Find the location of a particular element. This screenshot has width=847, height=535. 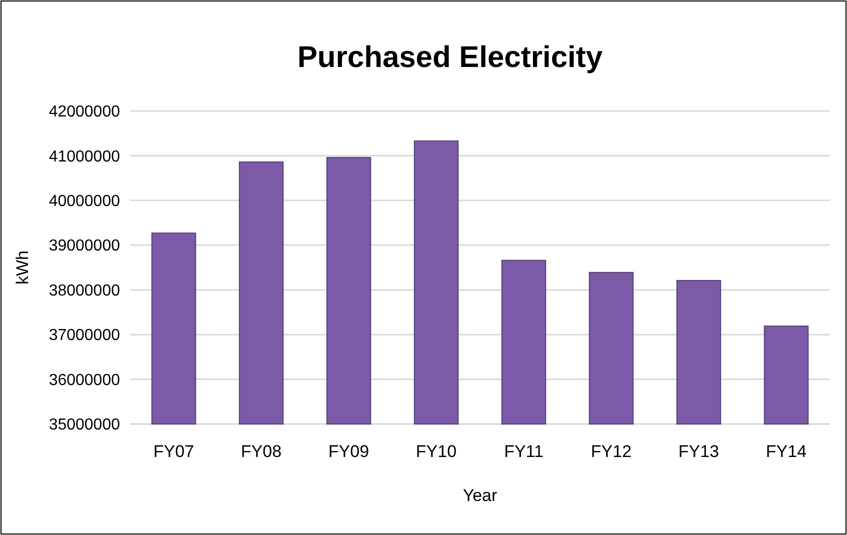

x-tick-label: FY09 is located at coordinates (349, 451).